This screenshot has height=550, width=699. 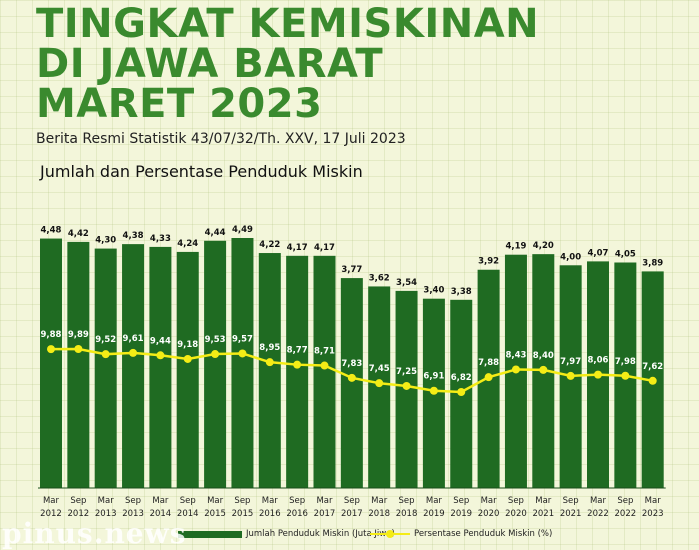 I want to click on x-tick-label: 2021, so click(x=543, y=514).